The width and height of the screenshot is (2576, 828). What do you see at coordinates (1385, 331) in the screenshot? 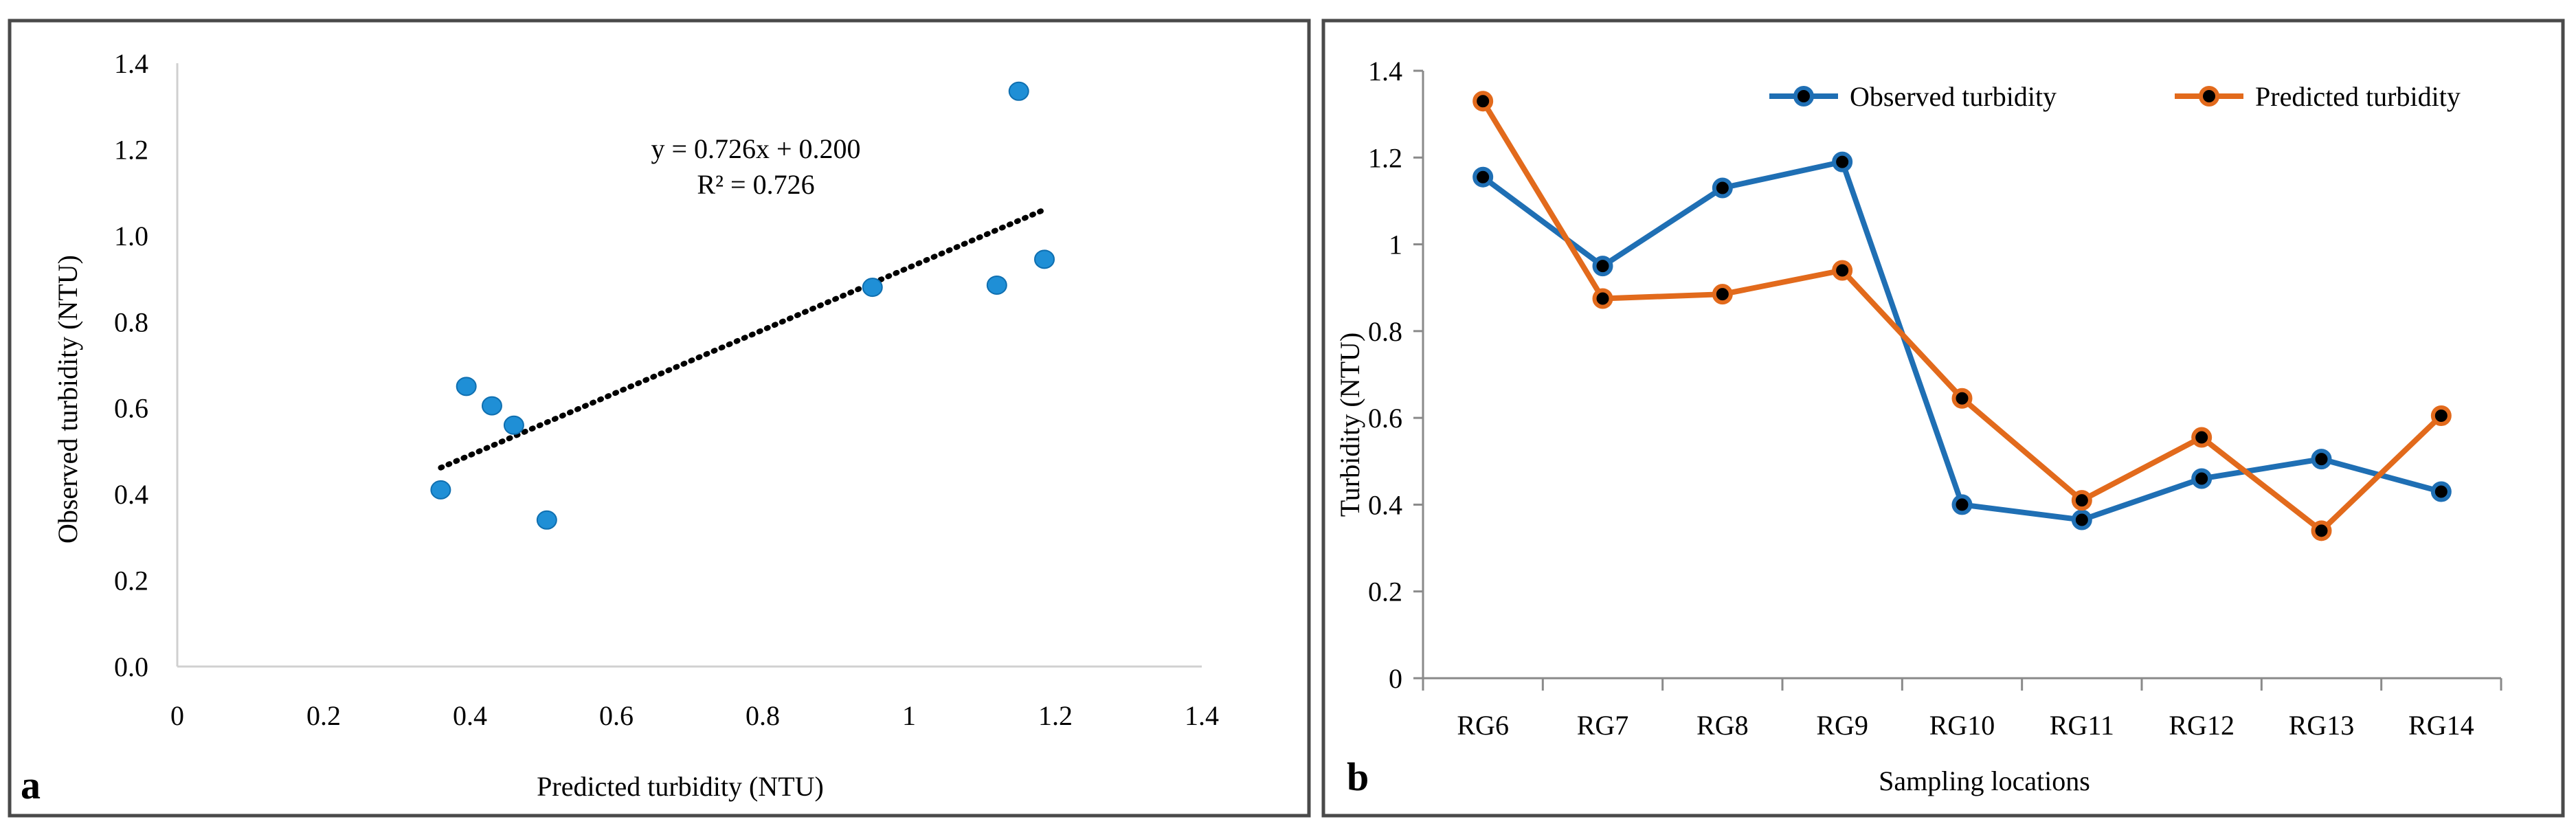
I see `panel-b-y-tick-label: 0.8` at bounding box center [1385, 331].